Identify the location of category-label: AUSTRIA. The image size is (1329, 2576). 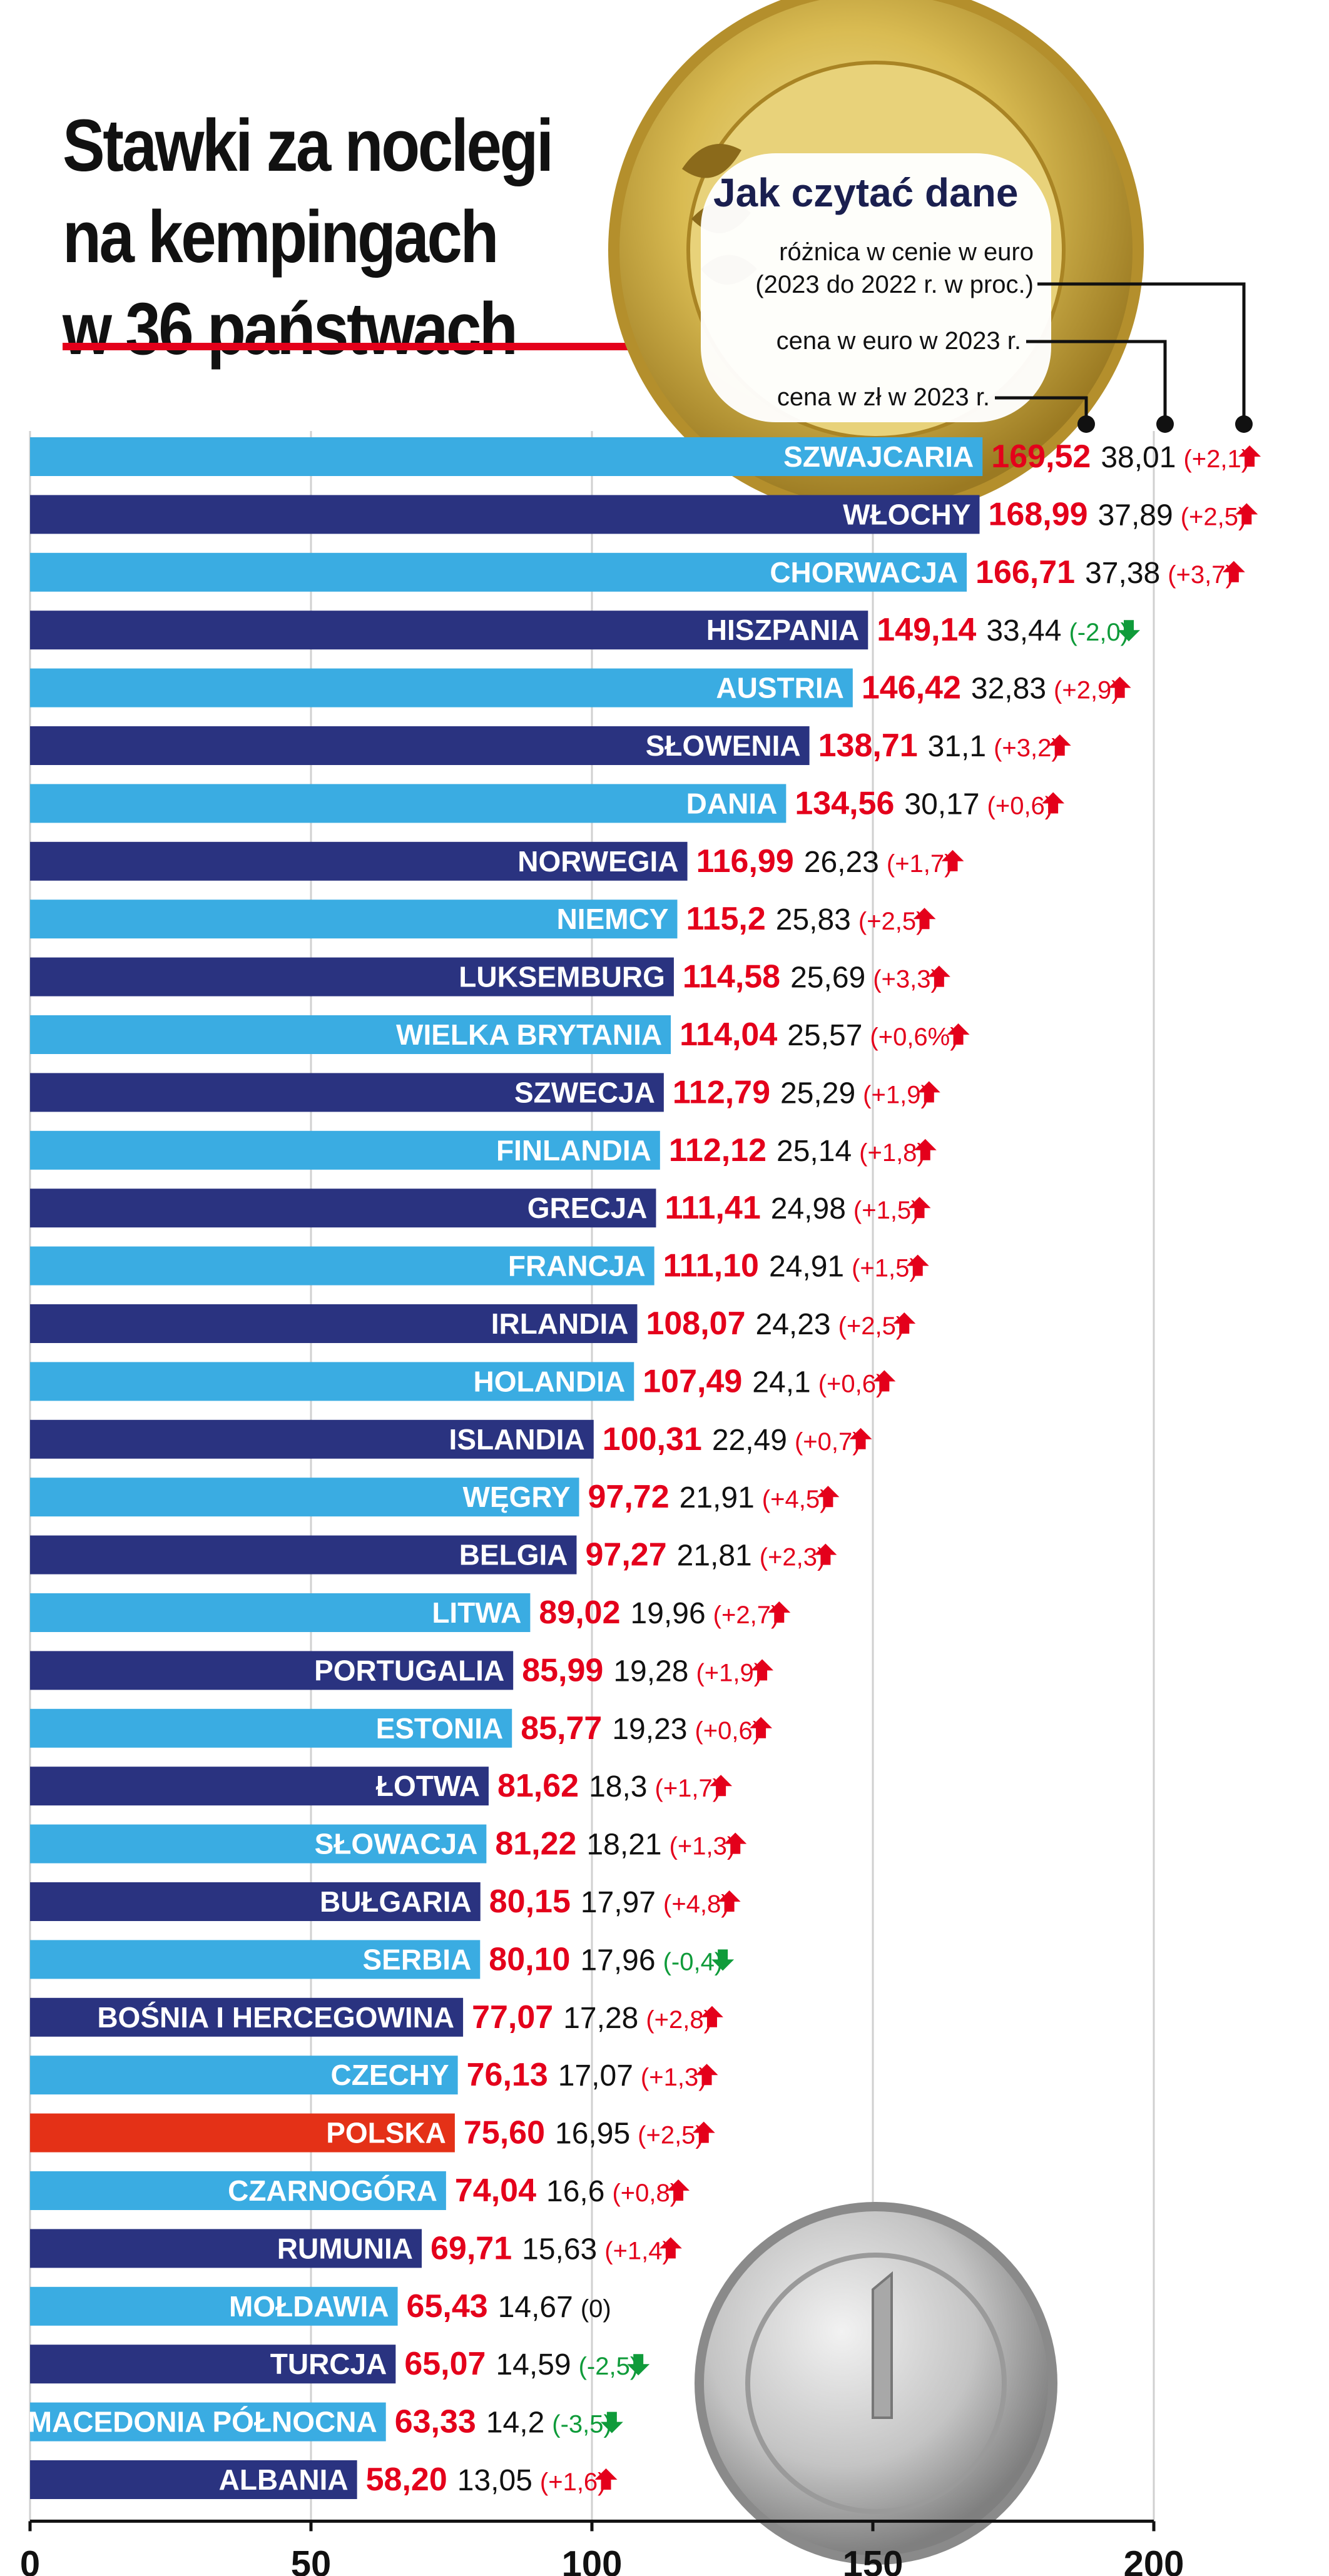
(779, 688).